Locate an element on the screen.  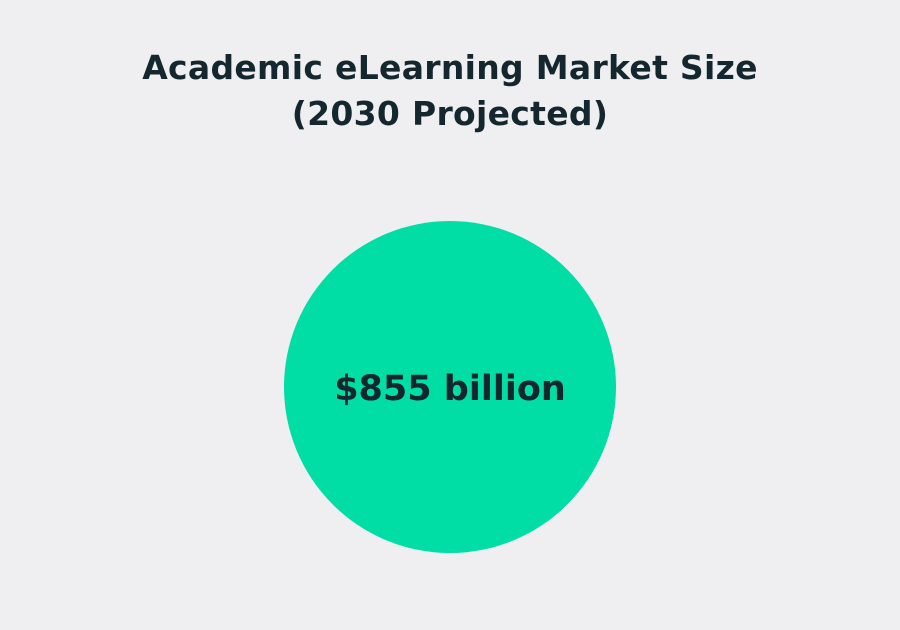
chart-title-line-2: (2030 Projected) is located at coordinates (450, 113).